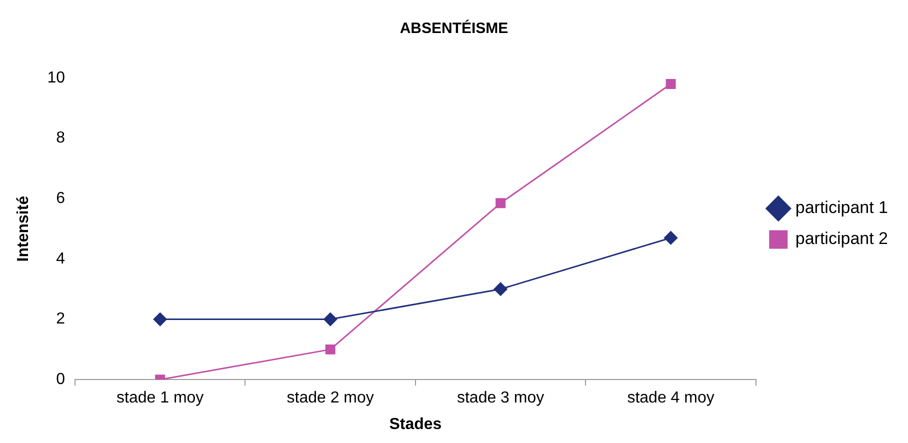 The width and height of the screenshot is (908, 443). What do you see at coordinates (841, 208) in the screenshot?
I see `legend-label: participant 1` at bounding box center [841, 208].